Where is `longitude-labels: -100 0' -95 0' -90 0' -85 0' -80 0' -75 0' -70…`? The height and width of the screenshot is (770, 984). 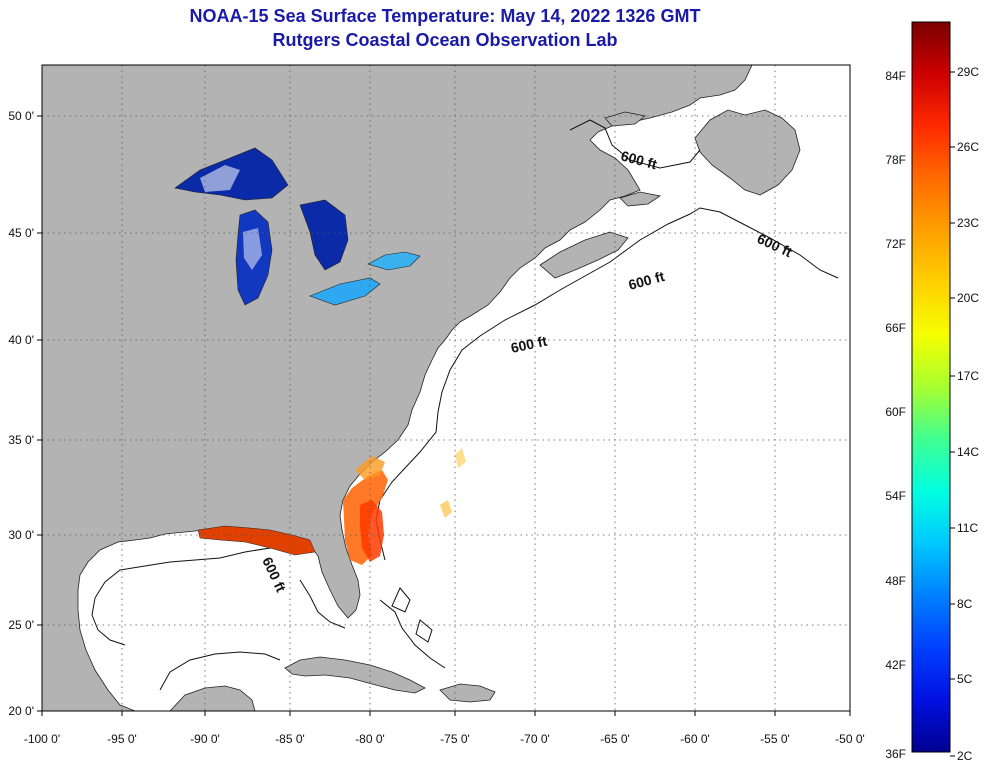 longitude-labels: -100 0' -95 0' -90 0' -85 0' -80 0' -75 0' -70… is located at coordinates (444, 728).